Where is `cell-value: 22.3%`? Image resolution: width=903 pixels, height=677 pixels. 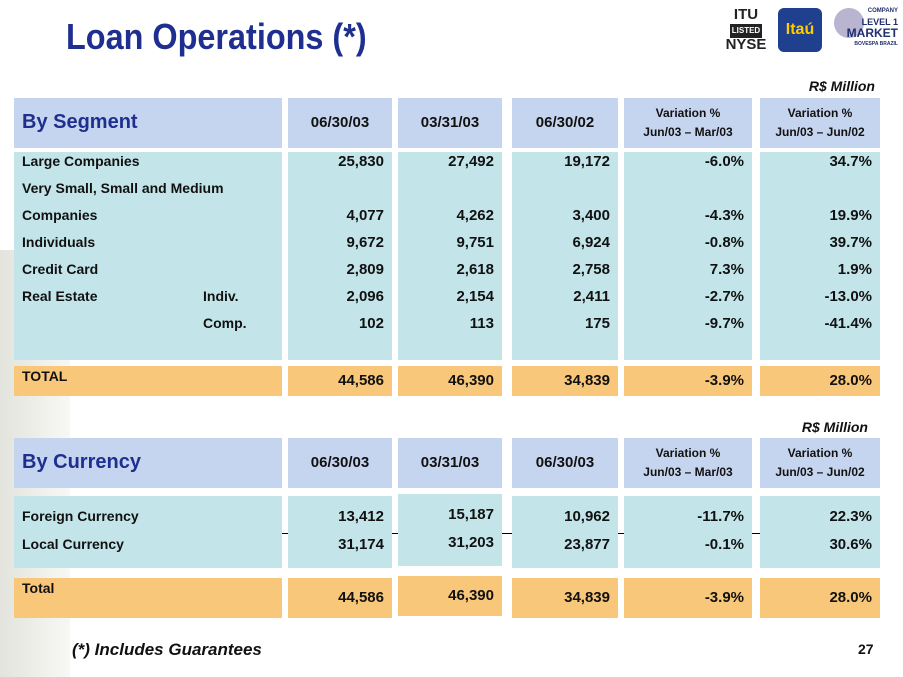 cell-value: 22.3% is located at coordinates (850, 516).